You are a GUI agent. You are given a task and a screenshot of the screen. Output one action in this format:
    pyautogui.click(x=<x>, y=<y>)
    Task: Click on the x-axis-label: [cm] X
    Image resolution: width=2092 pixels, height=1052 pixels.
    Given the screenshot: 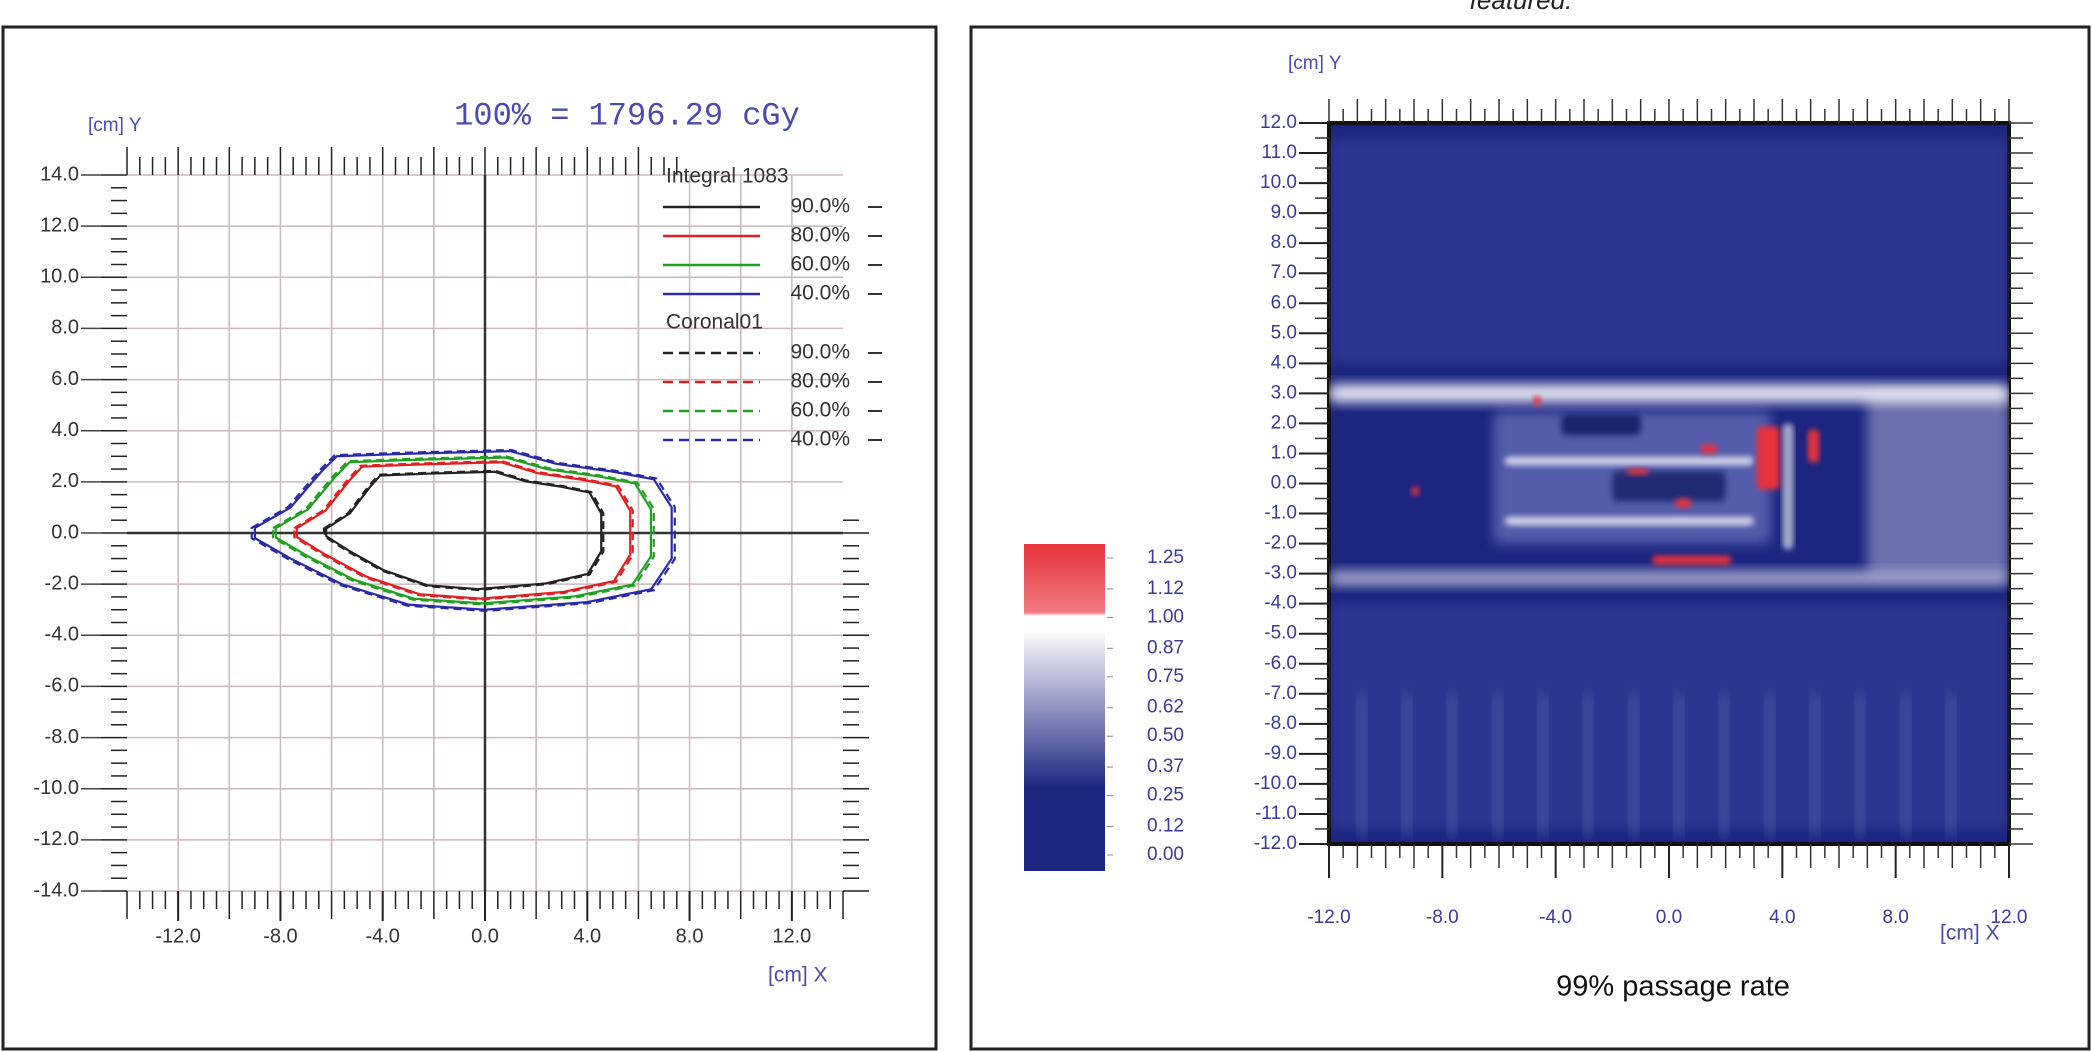 What is the action you would take?
    pyautogui.click(x=1970, y=933)
    